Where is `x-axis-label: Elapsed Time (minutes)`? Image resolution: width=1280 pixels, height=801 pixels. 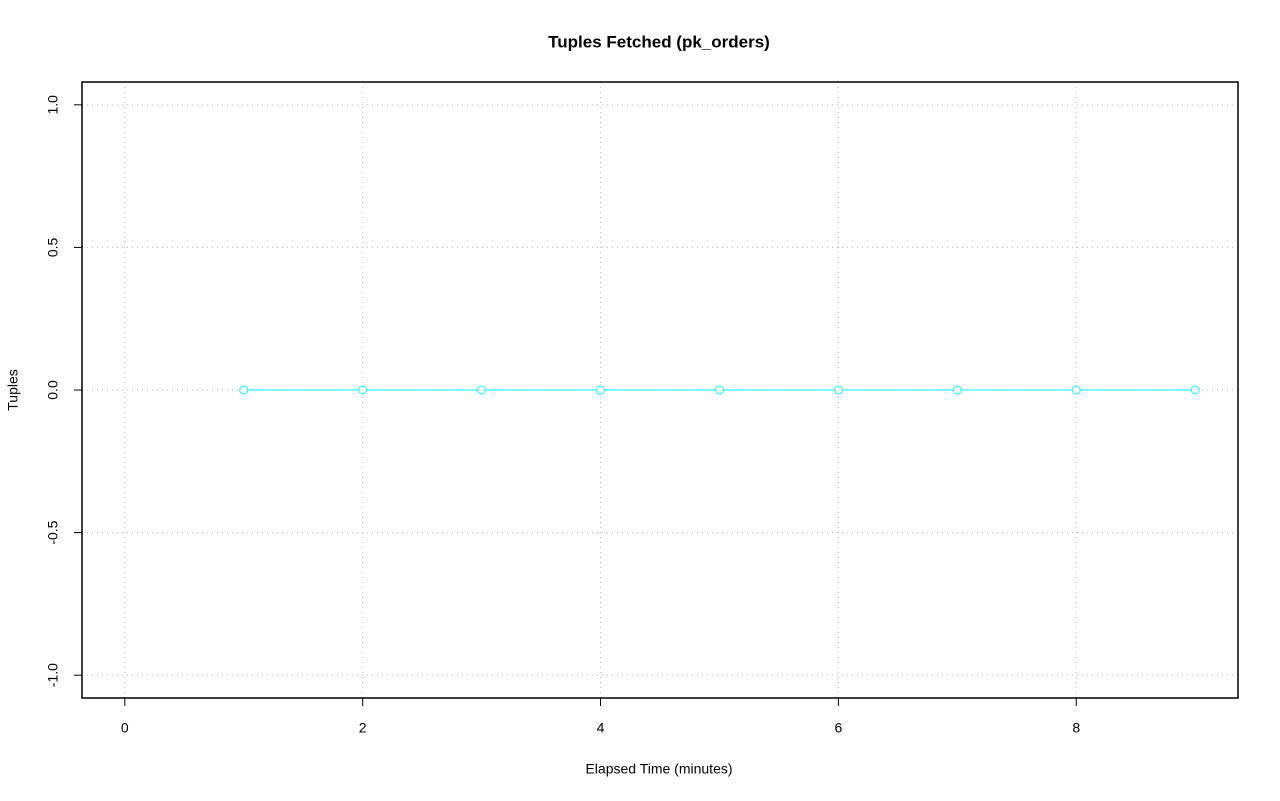 x-axis-label: Elapsed Time (minutes) is located at coordinates (658, 769).